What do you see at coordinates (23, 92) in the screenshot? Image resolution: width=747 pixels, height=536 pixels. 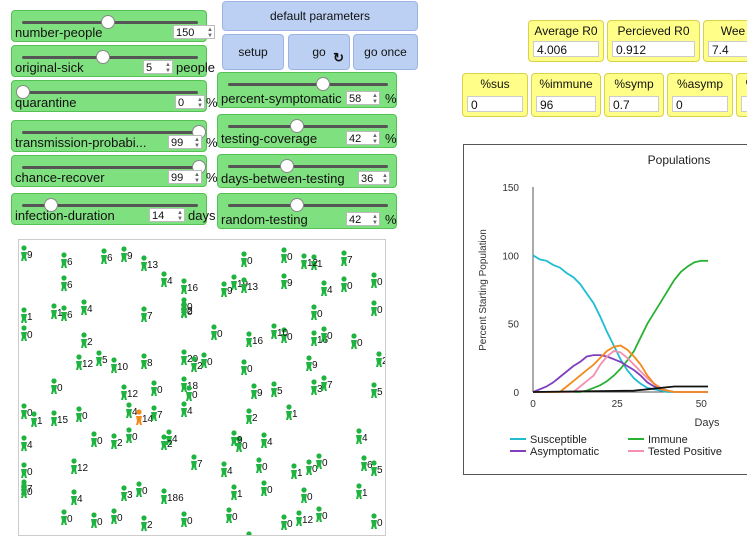 I see `quarantine-handle` at bounding box center [23, 92].